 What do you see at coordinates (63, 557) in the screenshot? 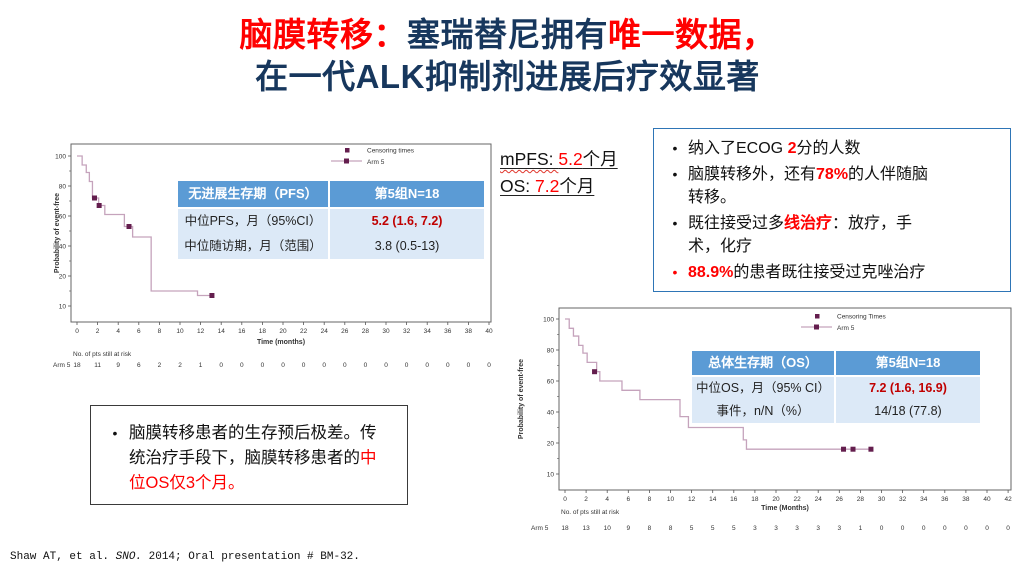
I see `text-segment: Shaw AT, et al.` at bounding box center [63, 557].